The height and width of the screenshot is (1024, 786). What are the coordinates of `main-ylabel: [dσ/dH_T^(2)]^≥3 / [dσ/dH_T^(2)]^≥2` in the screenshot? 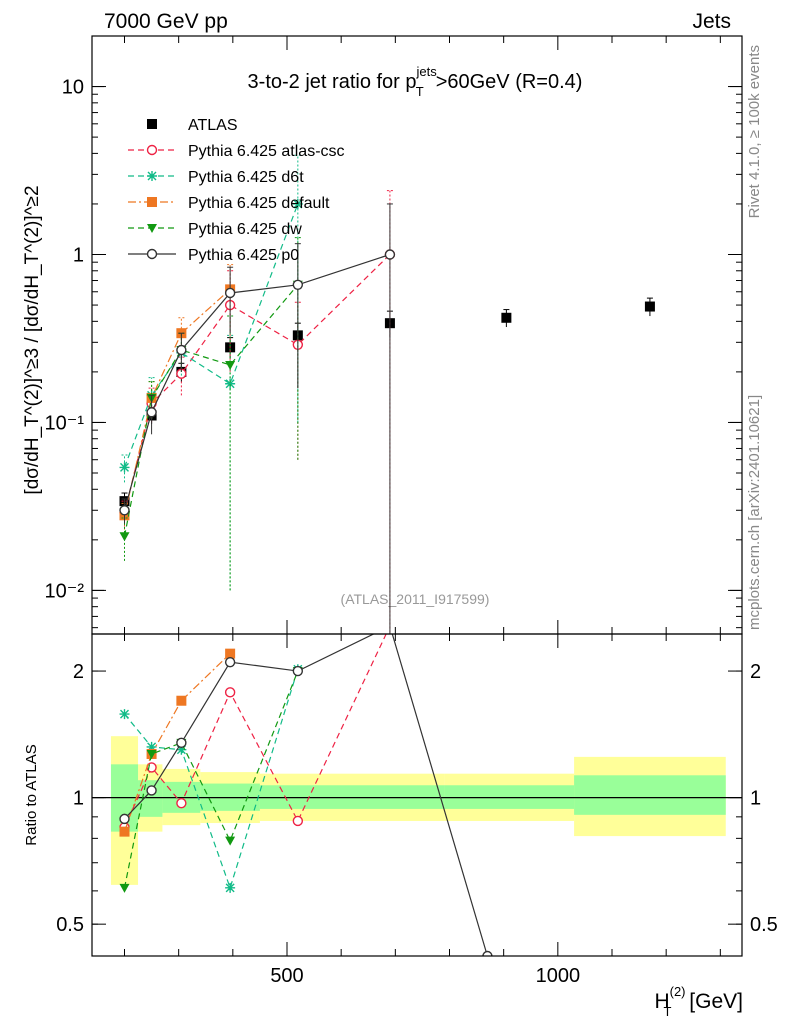 It's located at (32, 339).